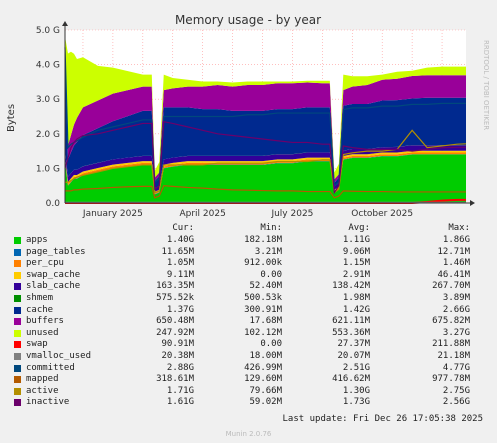 Image resolution: width=497 pixels, height=443 pixels. Describe the element at coordinates (456, 367) in the screenshot. I see `legend-value-max: 4.77G` at that location.